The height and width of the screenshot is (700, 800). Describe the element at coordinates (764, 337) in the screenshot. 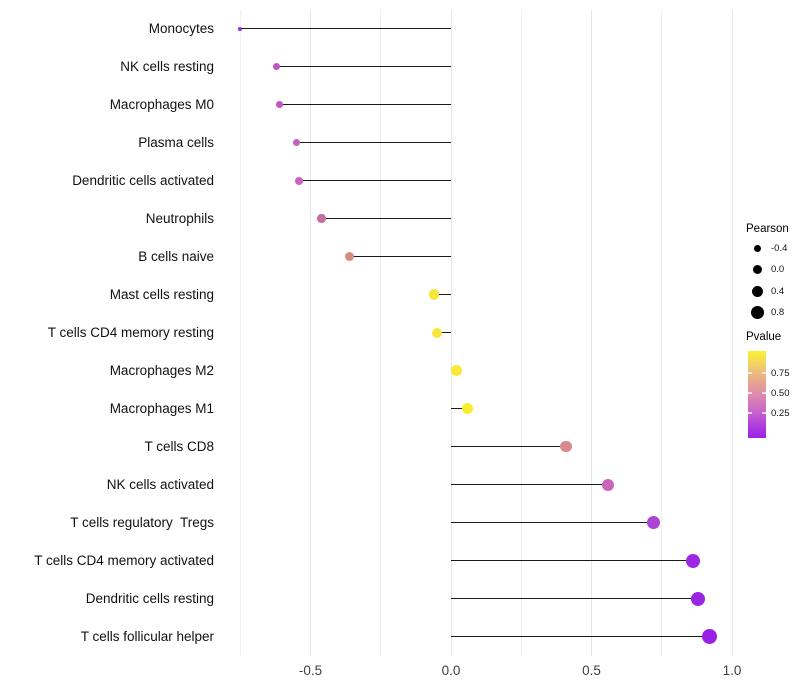

I see `legend-color-title: Pvalue` at that location.